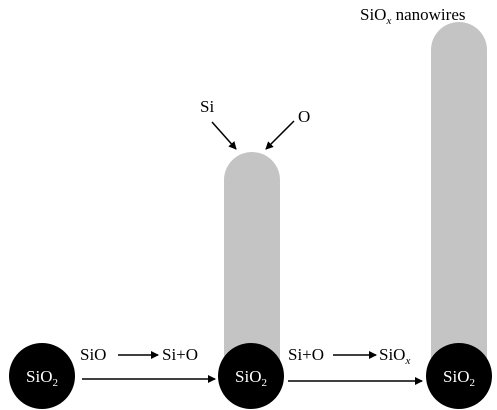 Image resolution: width=497 pixels, height=410 pixels. What do you see at coordinates (459, 198) in the screenshot?
I see `nanowire-long` at bounding box center [459, 198].